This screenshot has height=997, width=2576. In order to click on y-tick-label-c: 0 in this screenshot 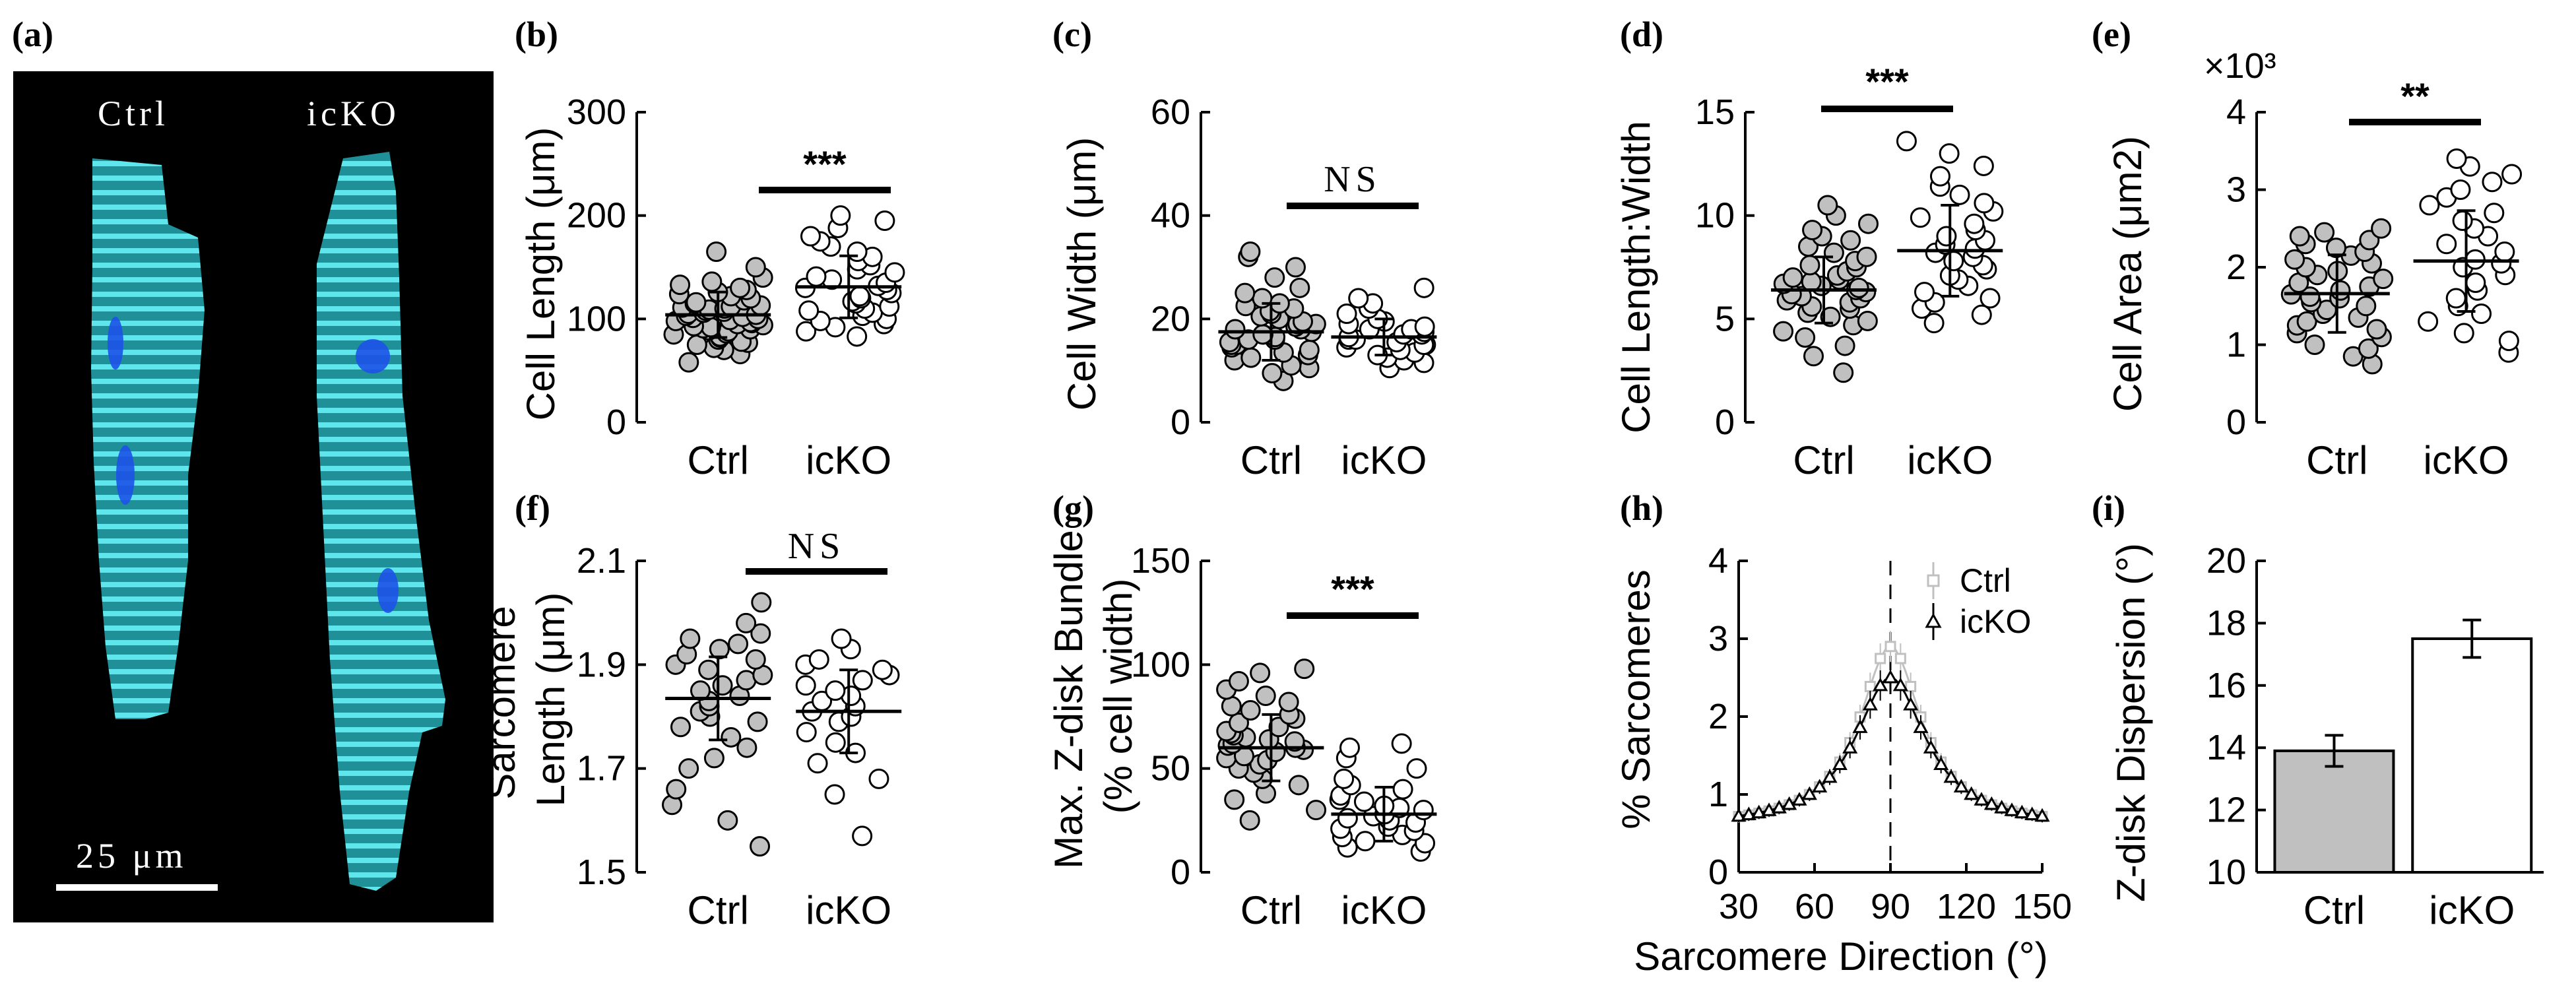, I will do `click(1180, 422)`.